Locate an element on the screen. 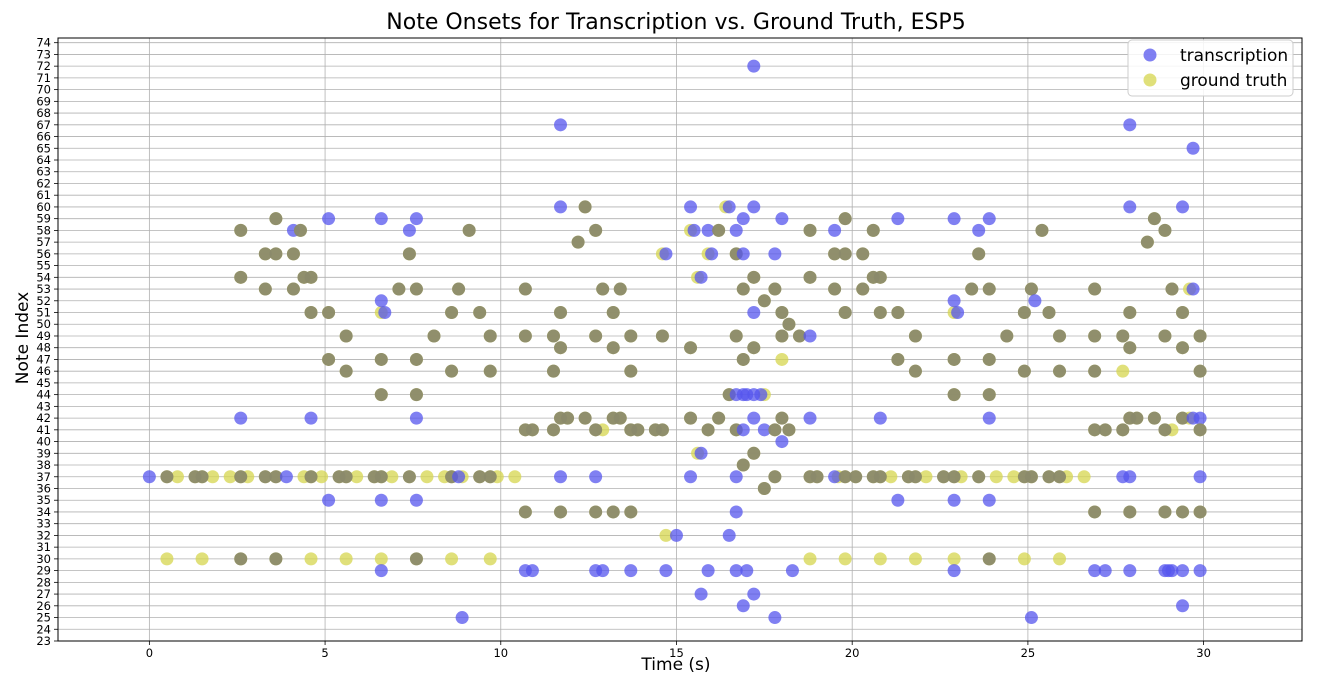 This screenshot has width=1334, height=680. y-tick-label: 28 is located at coordinates (43, 582).